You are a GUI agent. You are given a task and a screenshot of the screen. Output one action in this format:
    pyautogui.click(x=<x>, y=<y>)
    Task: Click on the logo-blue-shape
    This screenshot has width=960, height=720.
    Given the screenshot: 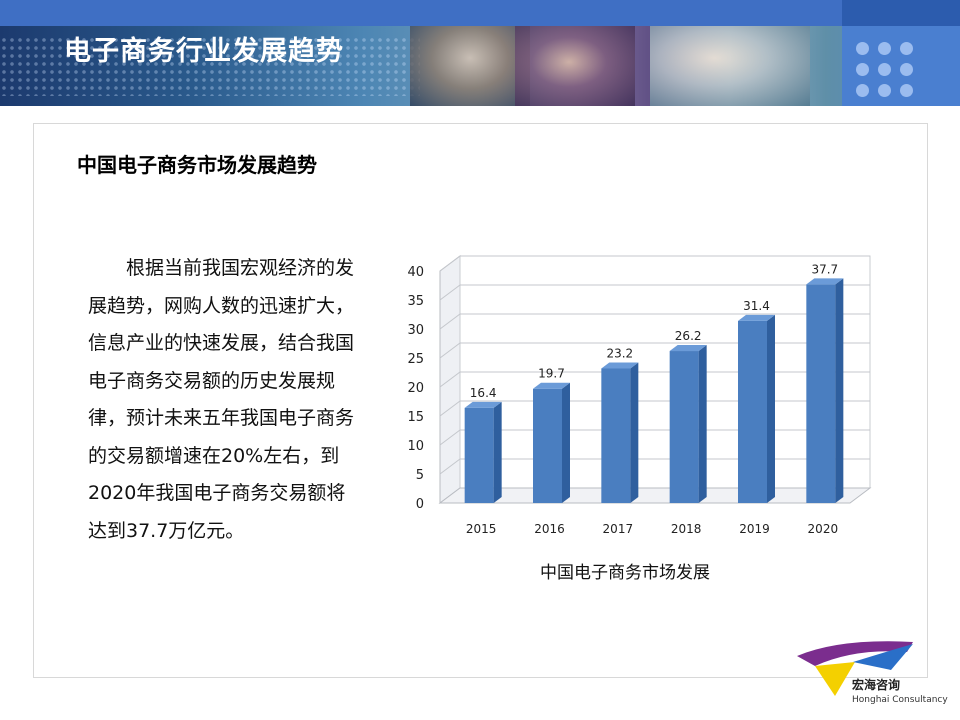 What is the action you would take?
    pyautogui.click(x=883, y=657)
    